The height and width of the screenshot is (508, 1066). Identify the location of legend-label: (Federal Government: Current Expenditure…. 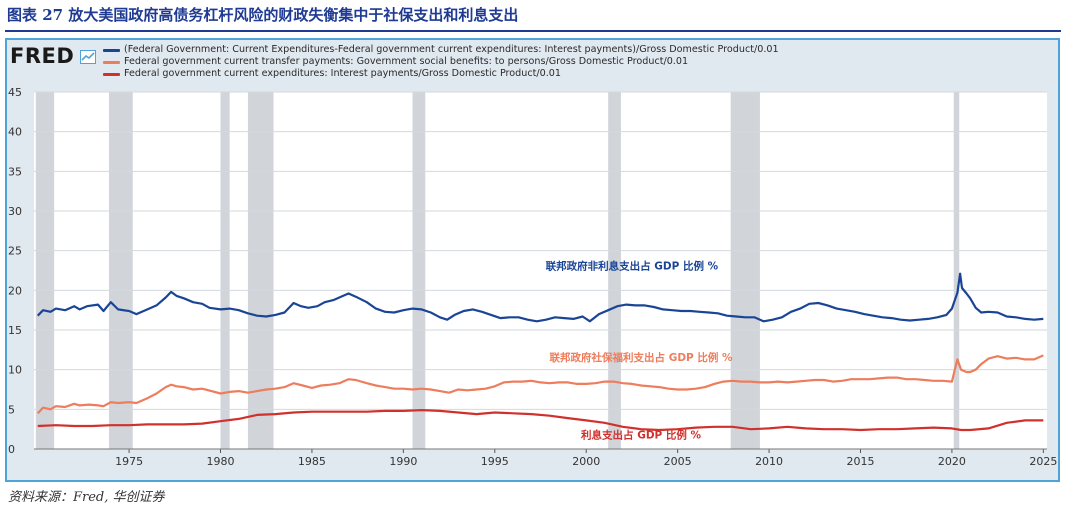
(451, 49).